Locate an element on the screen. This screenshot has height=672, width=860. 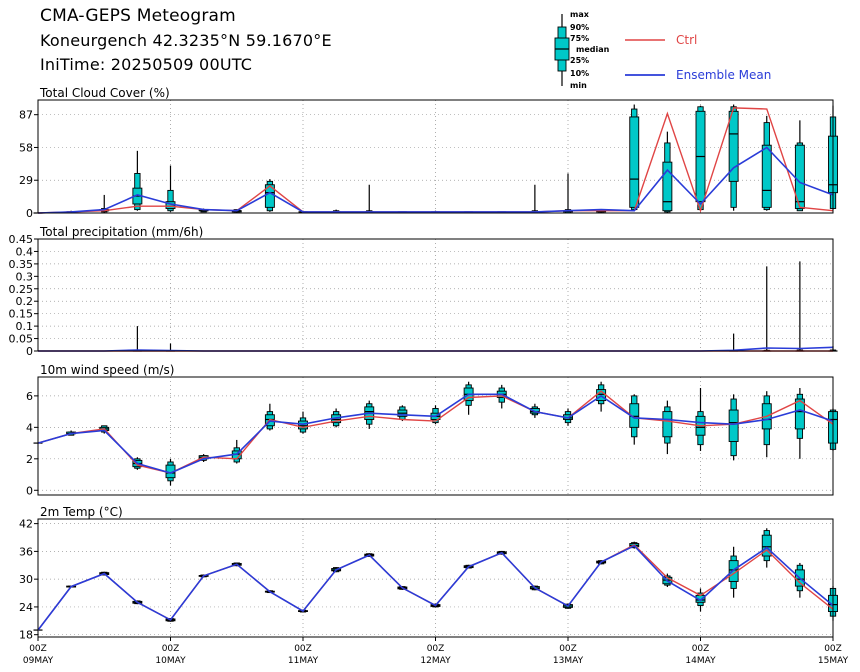
y-tick-label: 0.3 is located at coordinates (25, 276).